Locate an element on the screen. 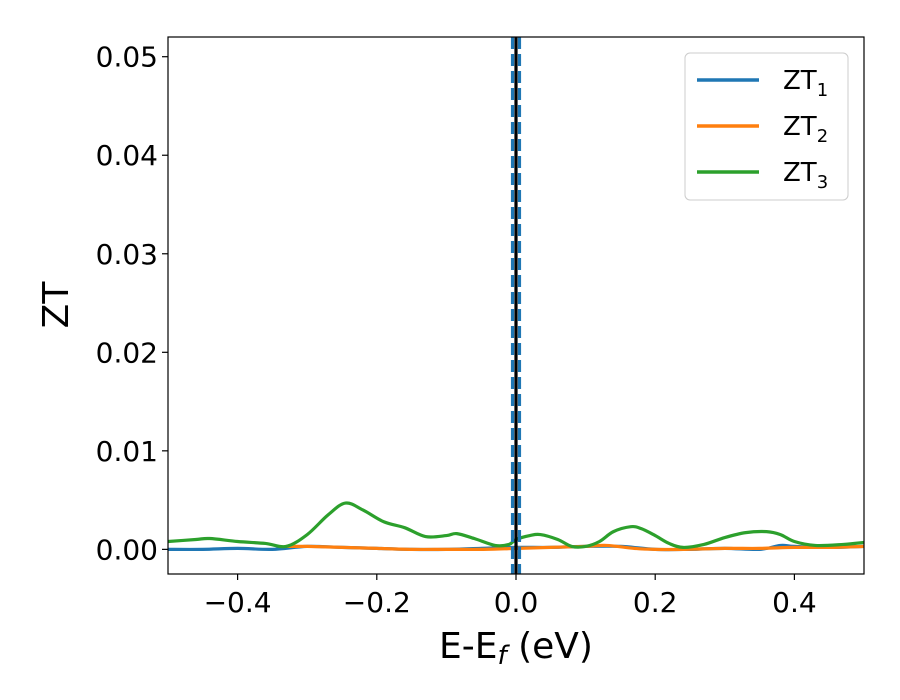  y-axis-label: ZT is located at coordinates (56, 305).